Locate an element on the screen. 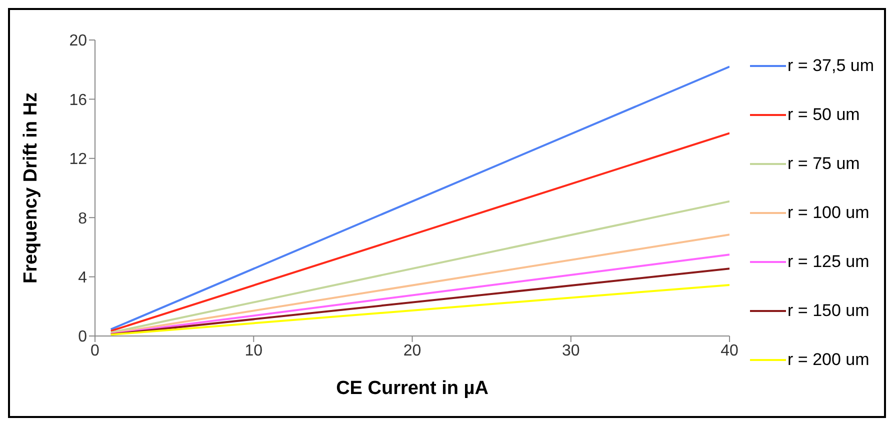 Image resolution: width=894 pixels, height=426 pixels. y-axis-title: Frequency Drift in Hz is located at coordinates (31, 188).